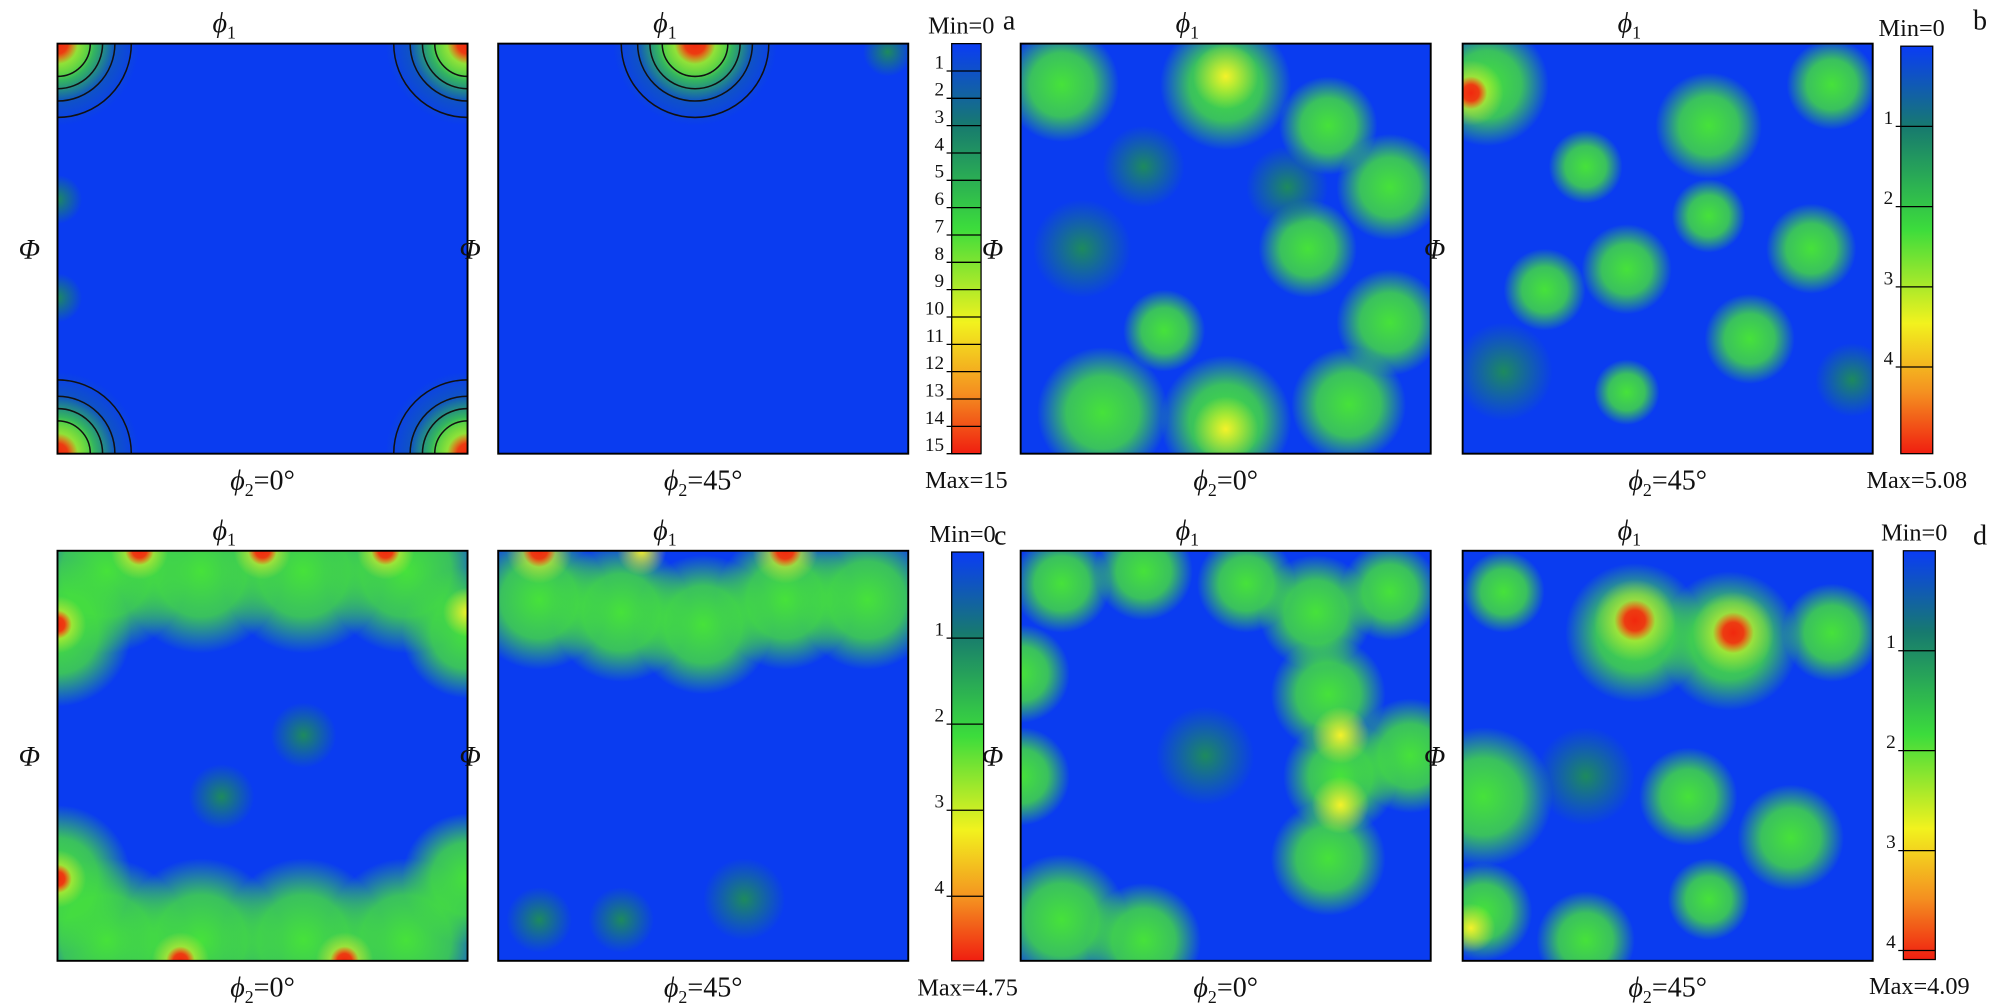 The image size is (2003, 1007). Describe the element at coordinates (1919, 986) in the screenshot. I see `colorbar-max: Max=4.09` at that location.